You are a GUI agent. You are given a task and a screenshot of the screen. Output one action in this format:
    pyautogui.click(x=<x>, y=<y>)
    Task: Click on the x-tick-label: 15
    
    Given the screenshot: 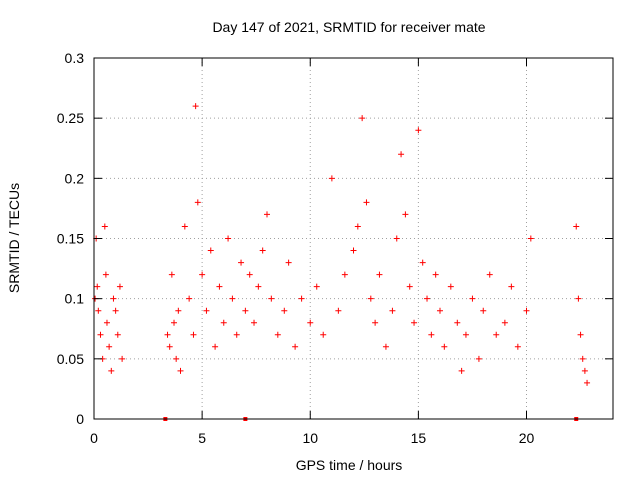 What is the action you would take?
    pyautogui.click(x=419, y=438)
    